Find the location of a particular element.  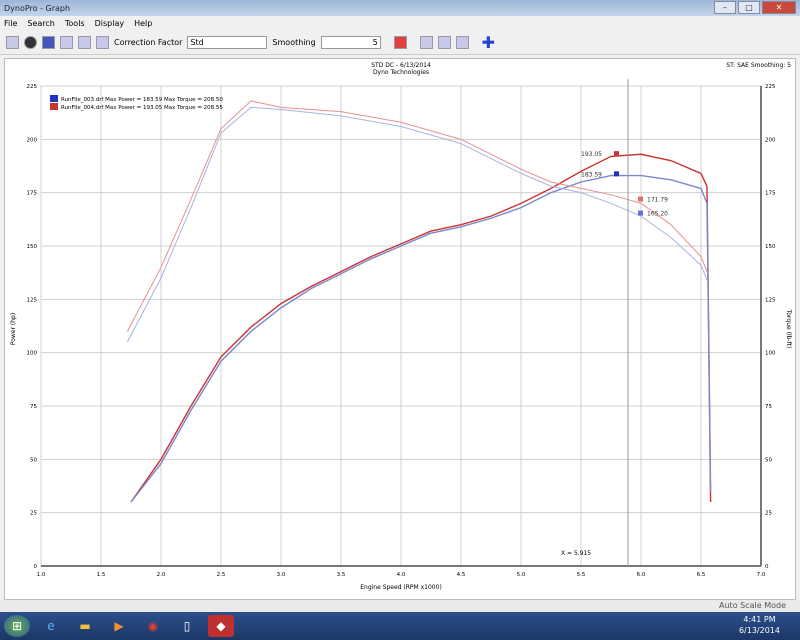

y2-tick-label: 50 is located at coordinates (768, 460).